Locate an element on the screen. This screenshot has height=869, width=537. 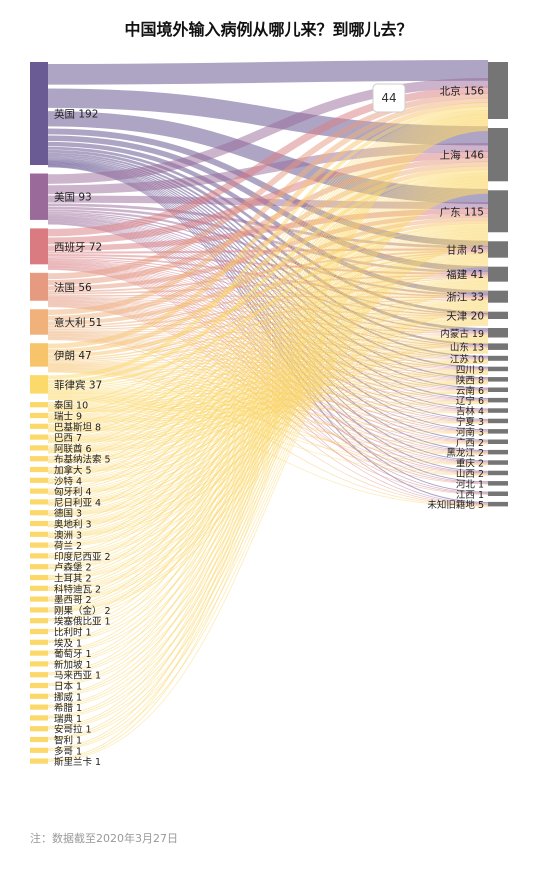
target-label: 吉林 4 is located at coordinates (470, 412).